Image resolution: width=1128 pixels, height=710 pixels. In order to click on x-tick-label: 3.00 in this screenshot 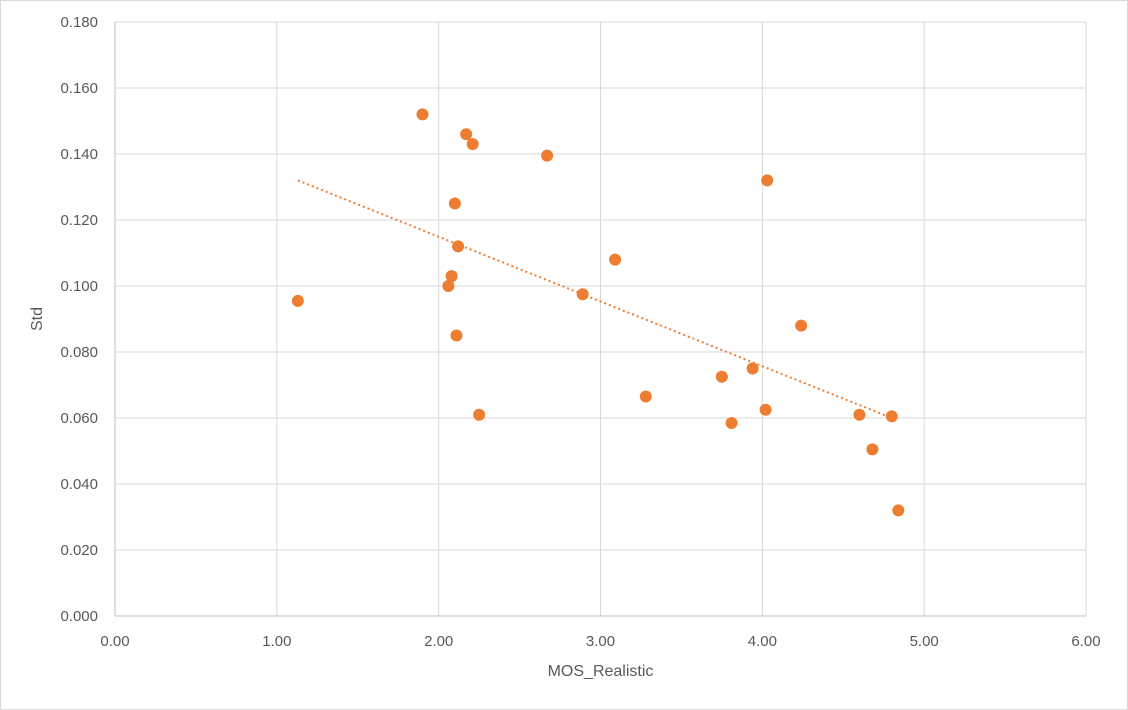, I will do `click(600, 641)`.